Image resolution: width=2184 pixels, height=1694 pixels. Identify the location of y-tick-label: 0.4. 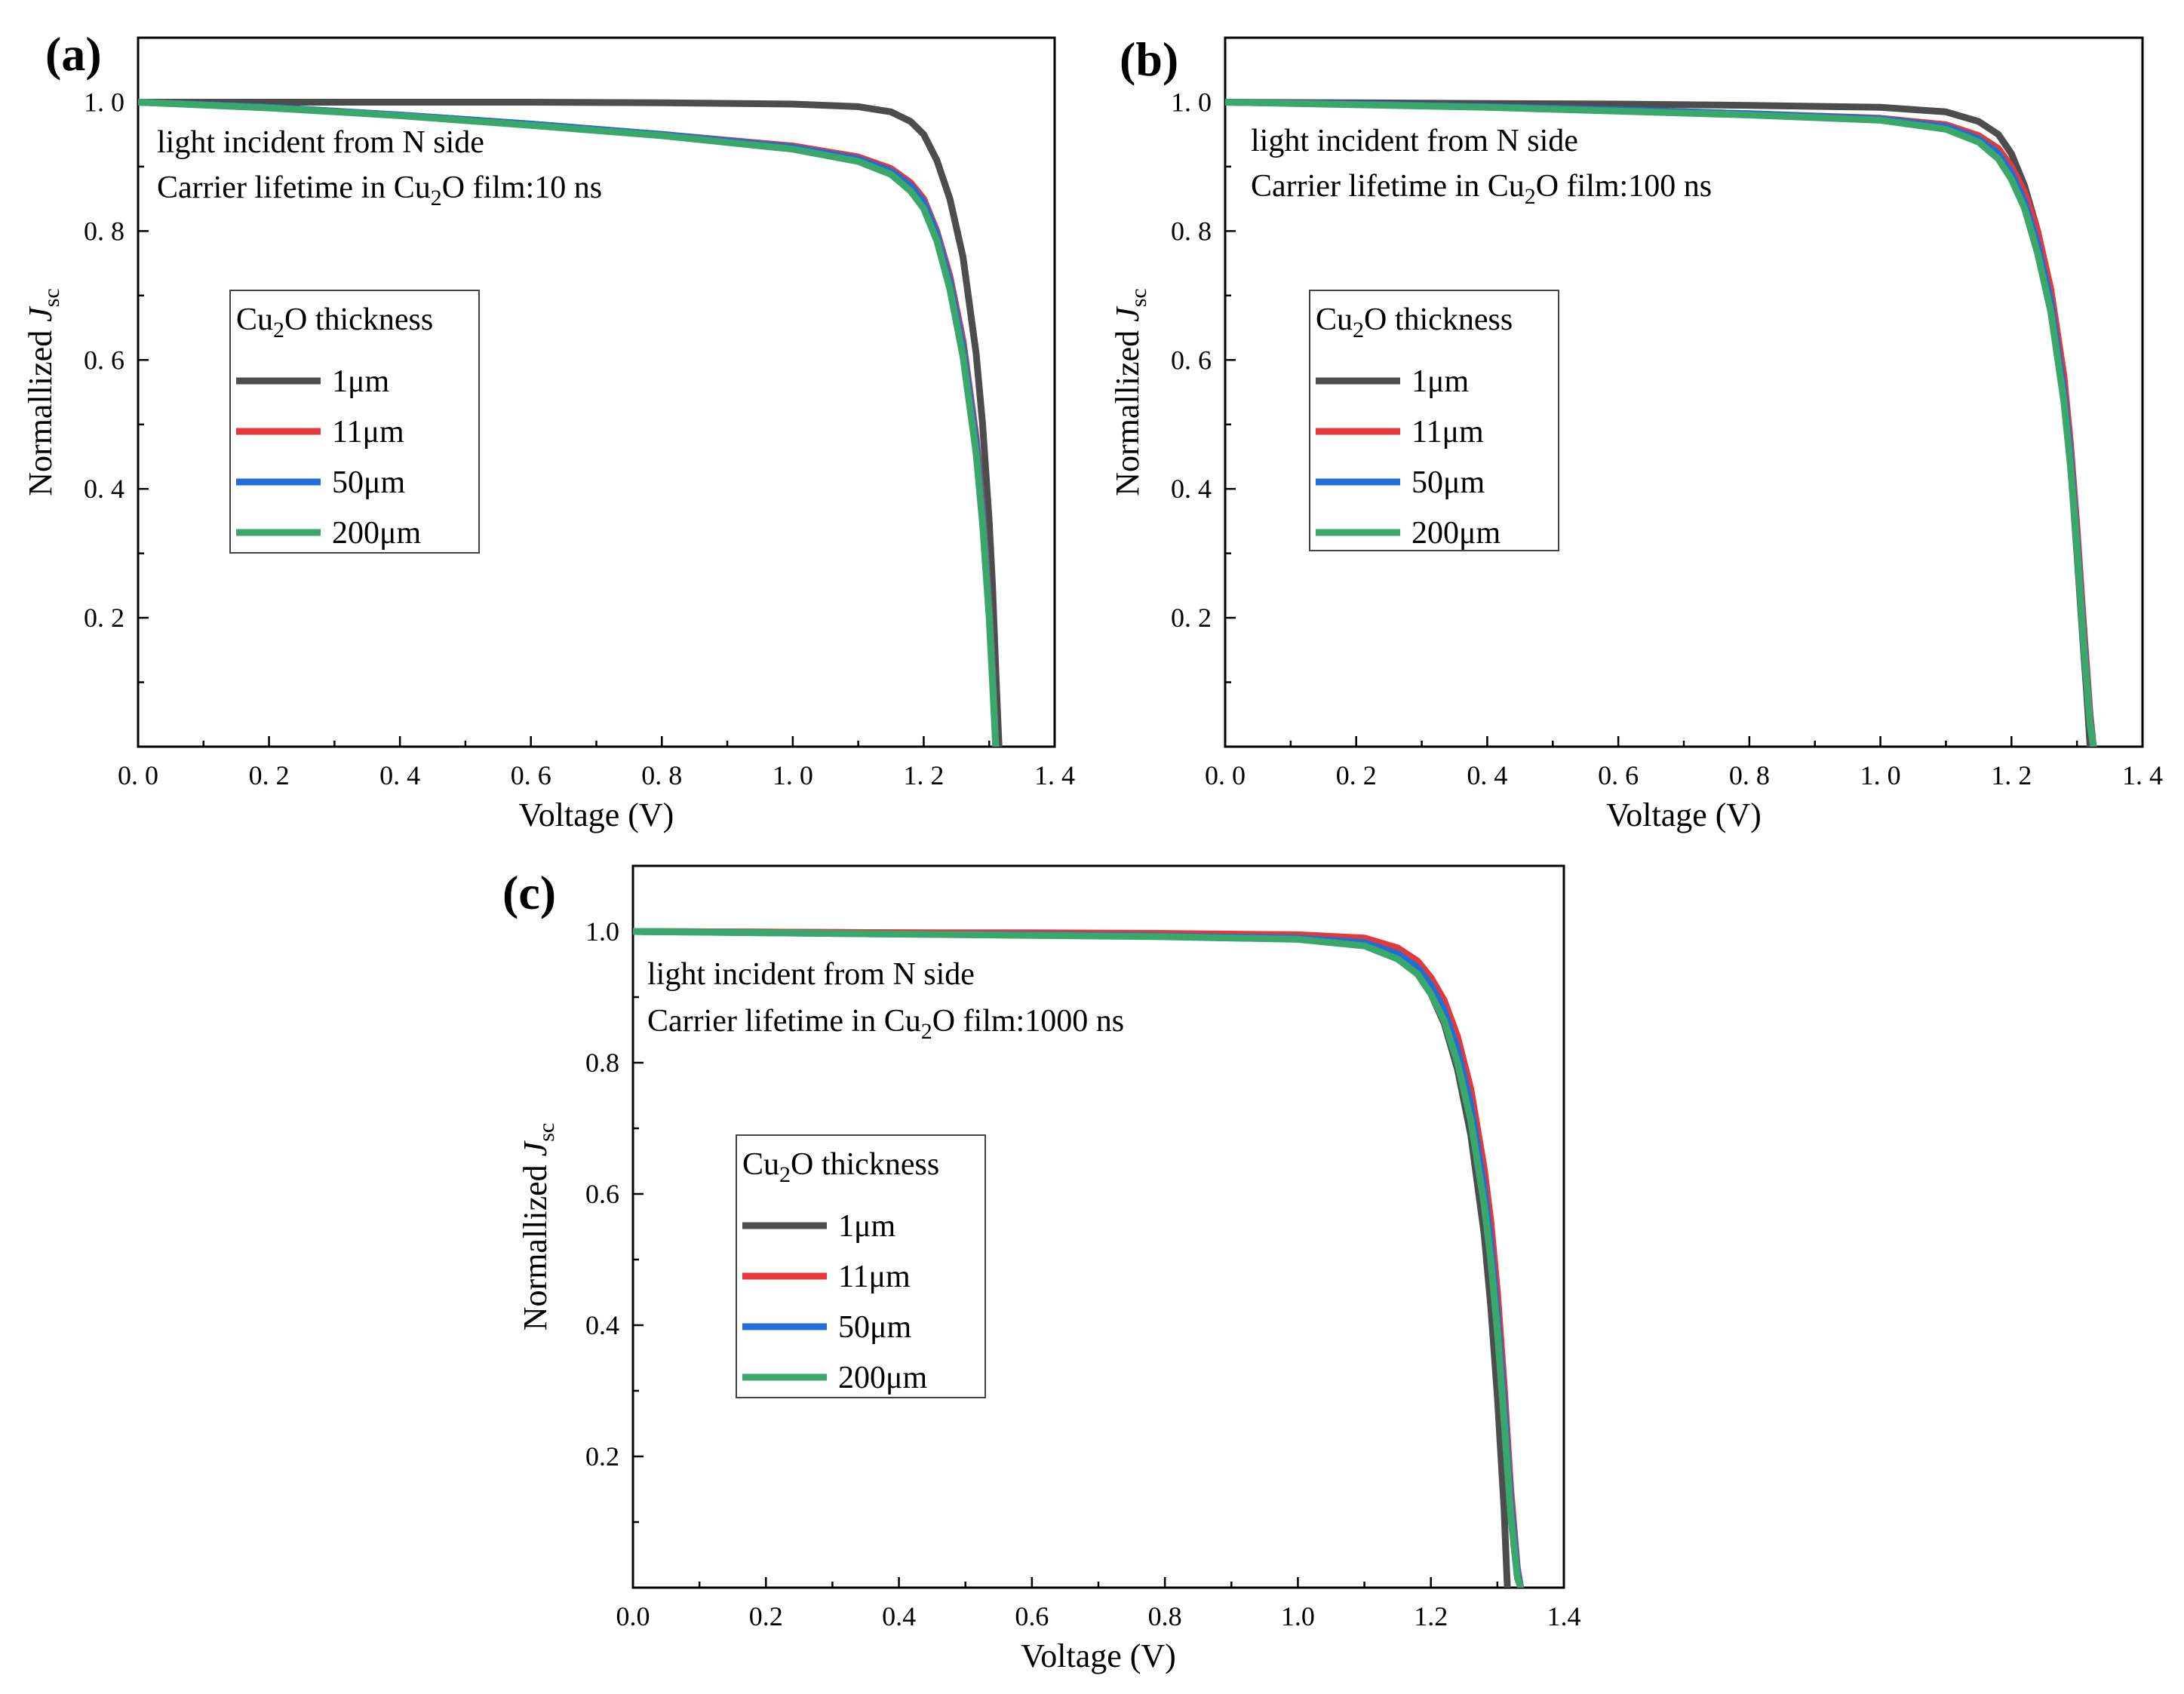
(602, 1325).